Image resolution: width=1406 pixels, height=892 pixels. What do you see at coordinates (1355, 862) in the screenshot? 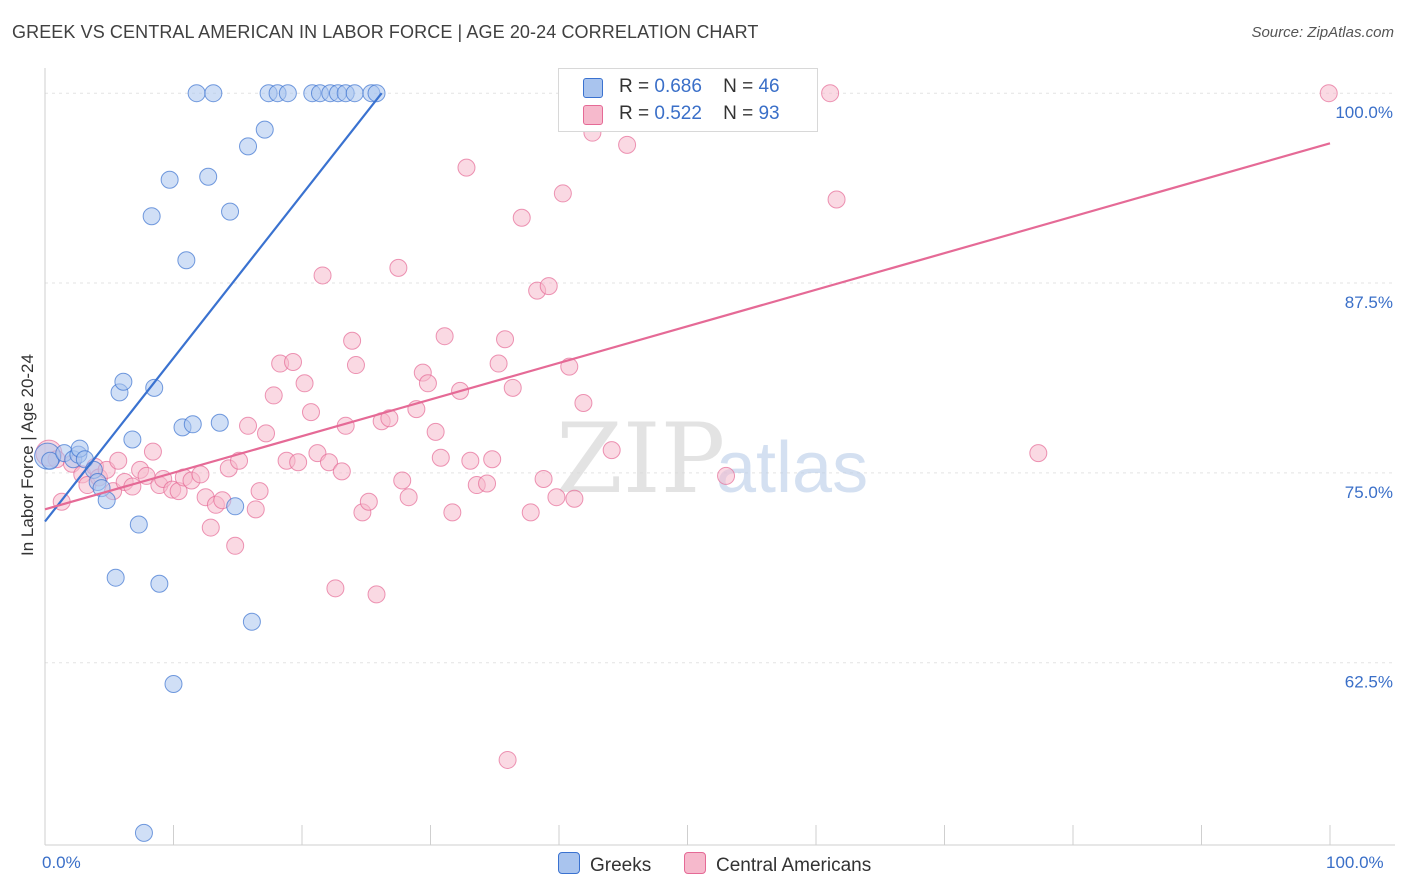
I see `x-max-label: 100.0%` at bounding box center [1355, 862].